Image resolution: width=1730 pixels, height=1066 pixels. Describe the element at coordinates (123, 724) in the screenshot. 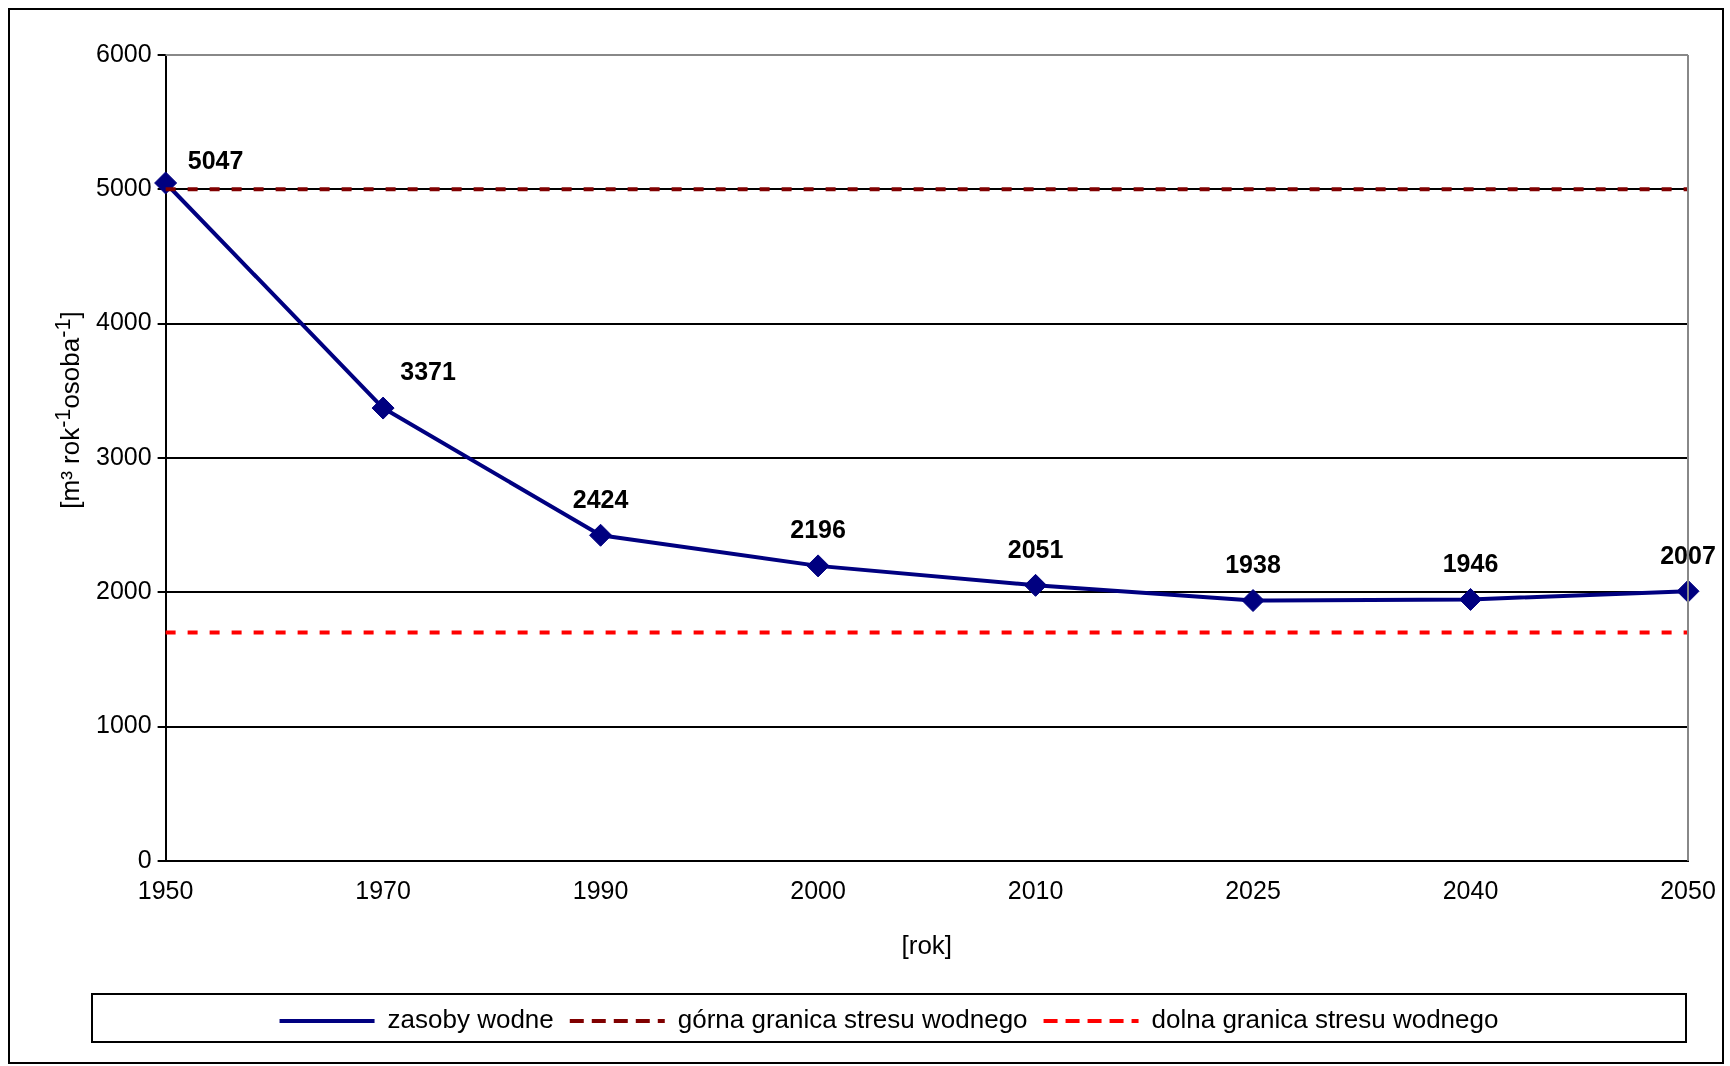

I see `y-tick-label: 1000` at that location.